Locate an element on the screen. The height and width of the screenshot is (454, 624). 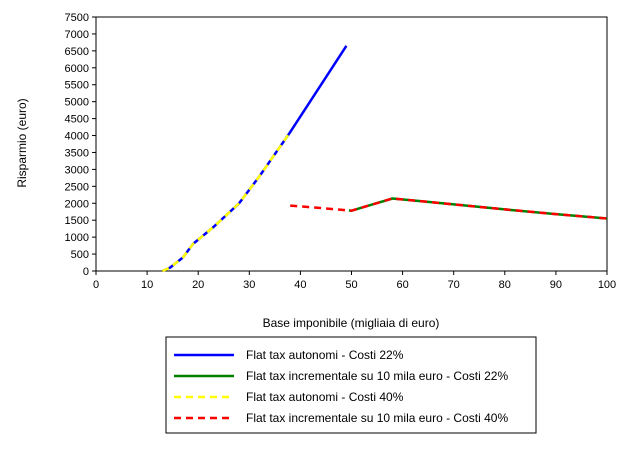
y-tick-label: 6500 is located at coordinates (77, 52).